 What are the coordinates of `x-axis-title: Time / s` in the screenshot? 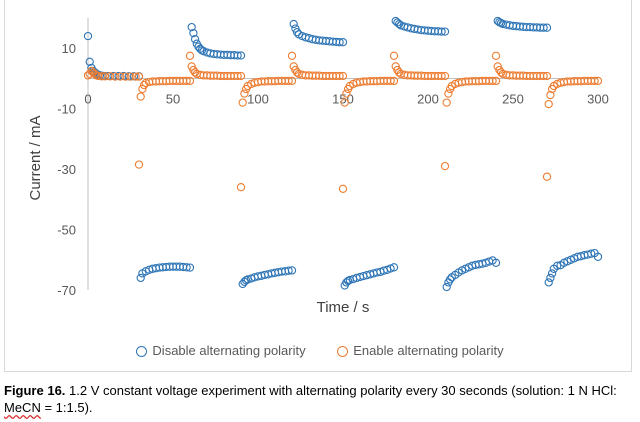 It's located at (343, 307).